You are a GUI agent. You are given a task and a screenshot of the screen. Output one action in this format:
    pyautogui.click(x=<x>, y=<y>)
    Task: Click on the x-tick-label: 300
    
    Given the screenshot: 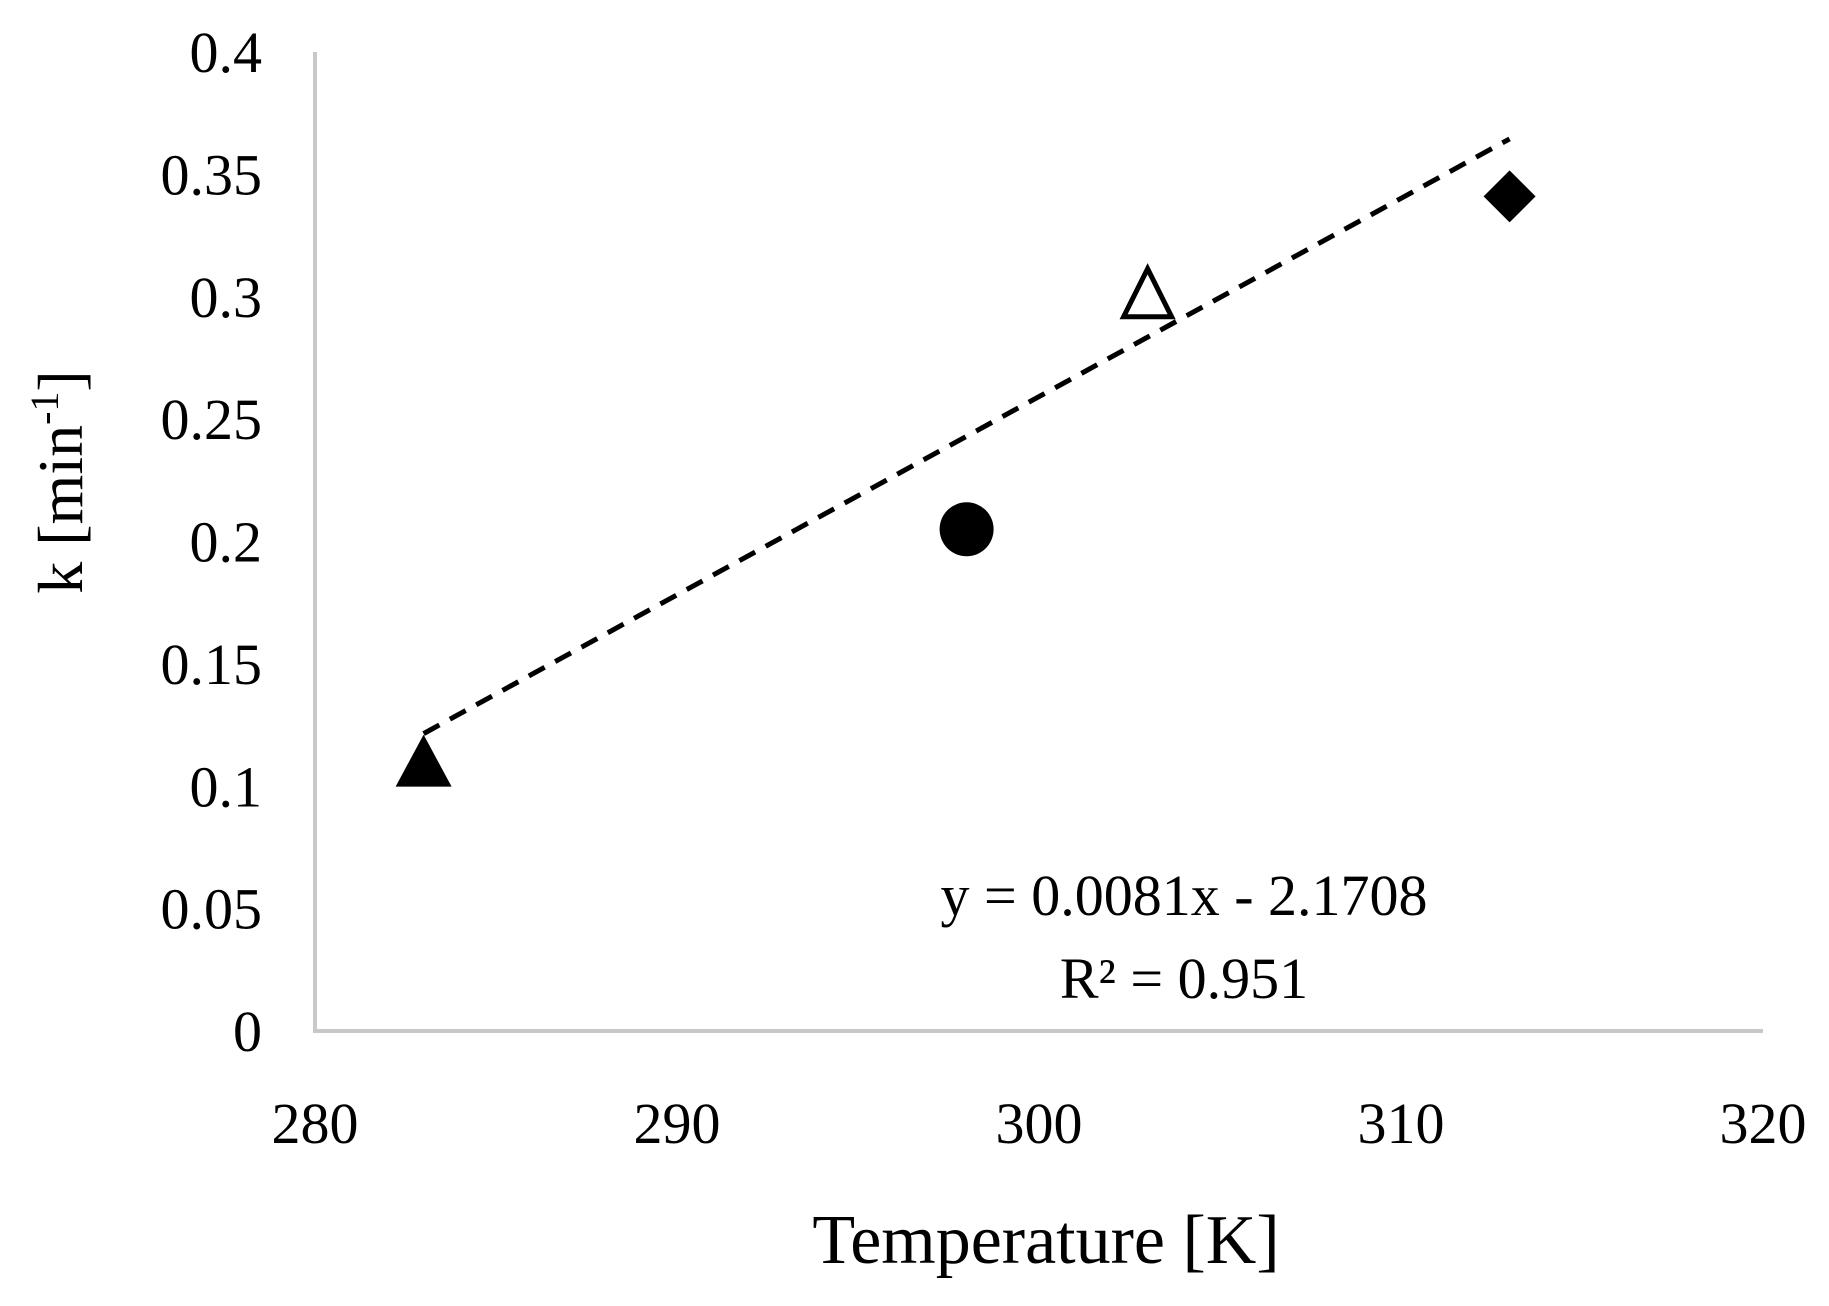 What is the action you would take?
    pyautogui.click(x=1039, y=1123)
    